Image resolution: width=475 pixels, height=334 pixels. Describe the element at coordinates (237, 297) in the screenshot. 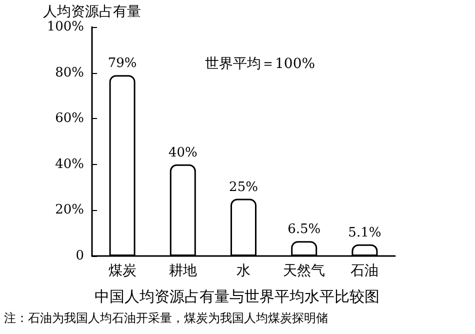

I see `text: 中国人均资源占有量与世界平均水平比较图` at that location.